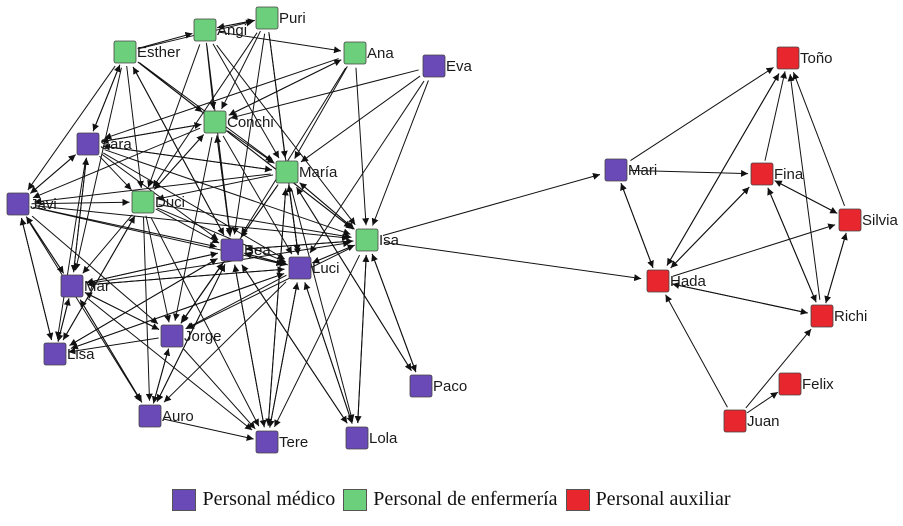 Image resolution: width=903 pixels, height=526 pixels. Describe the element at coordinates (450, 386) in the screenshot. I see `node-label-paco: Paco` at that location.